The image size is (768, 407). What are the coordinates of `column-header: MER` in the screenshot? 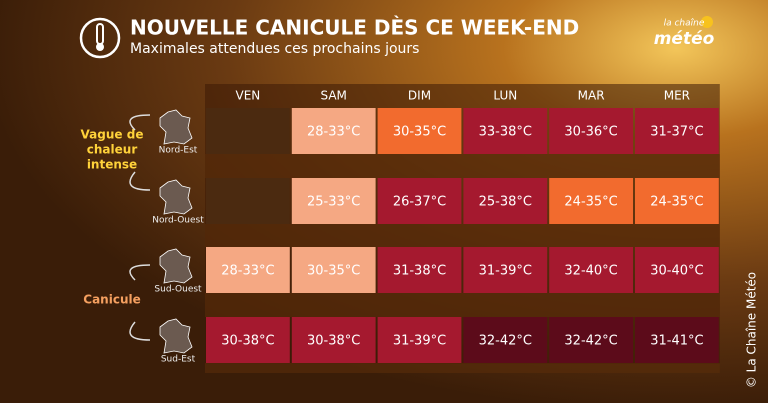 It's located at (677, 96).